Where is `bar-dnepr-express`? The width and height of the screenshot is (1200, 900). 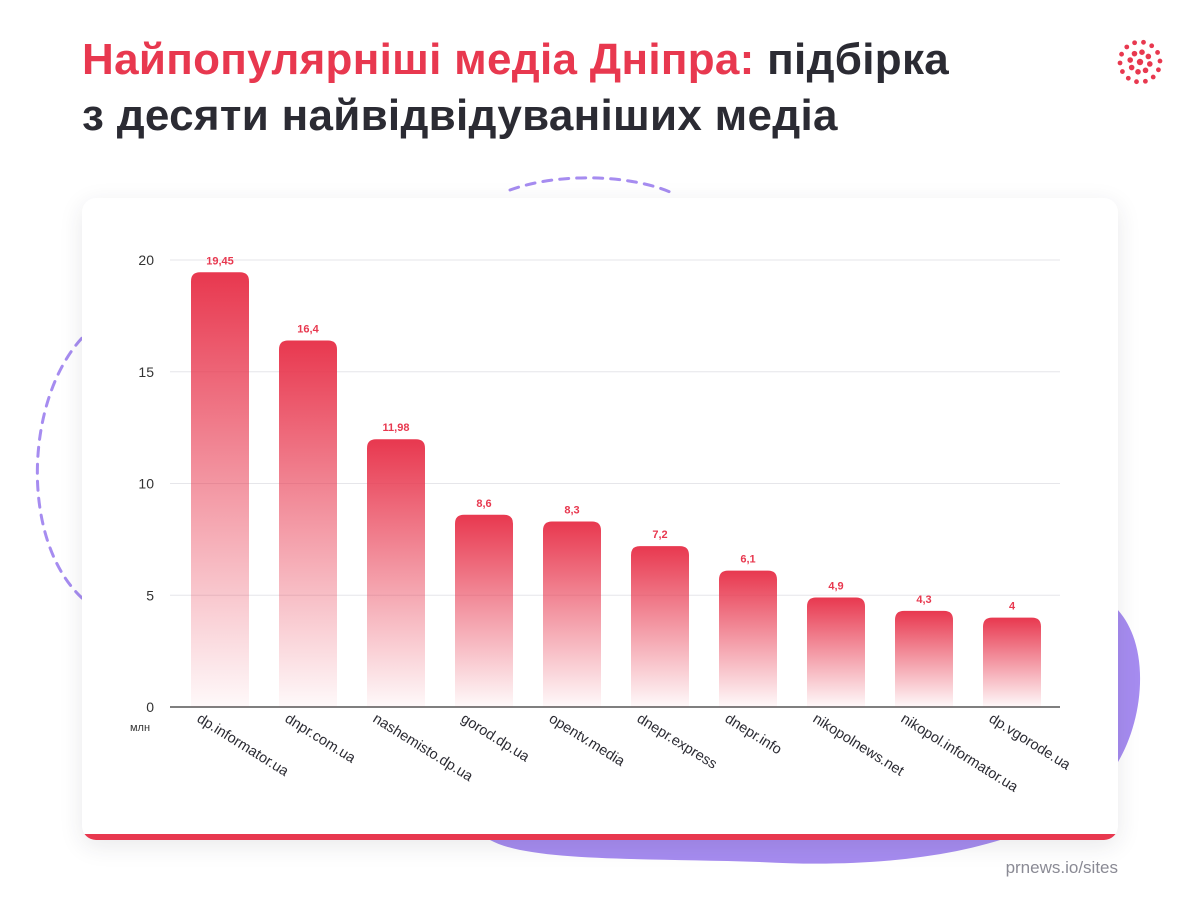 bar-dnepr-express is located at coordinates (660, 626).